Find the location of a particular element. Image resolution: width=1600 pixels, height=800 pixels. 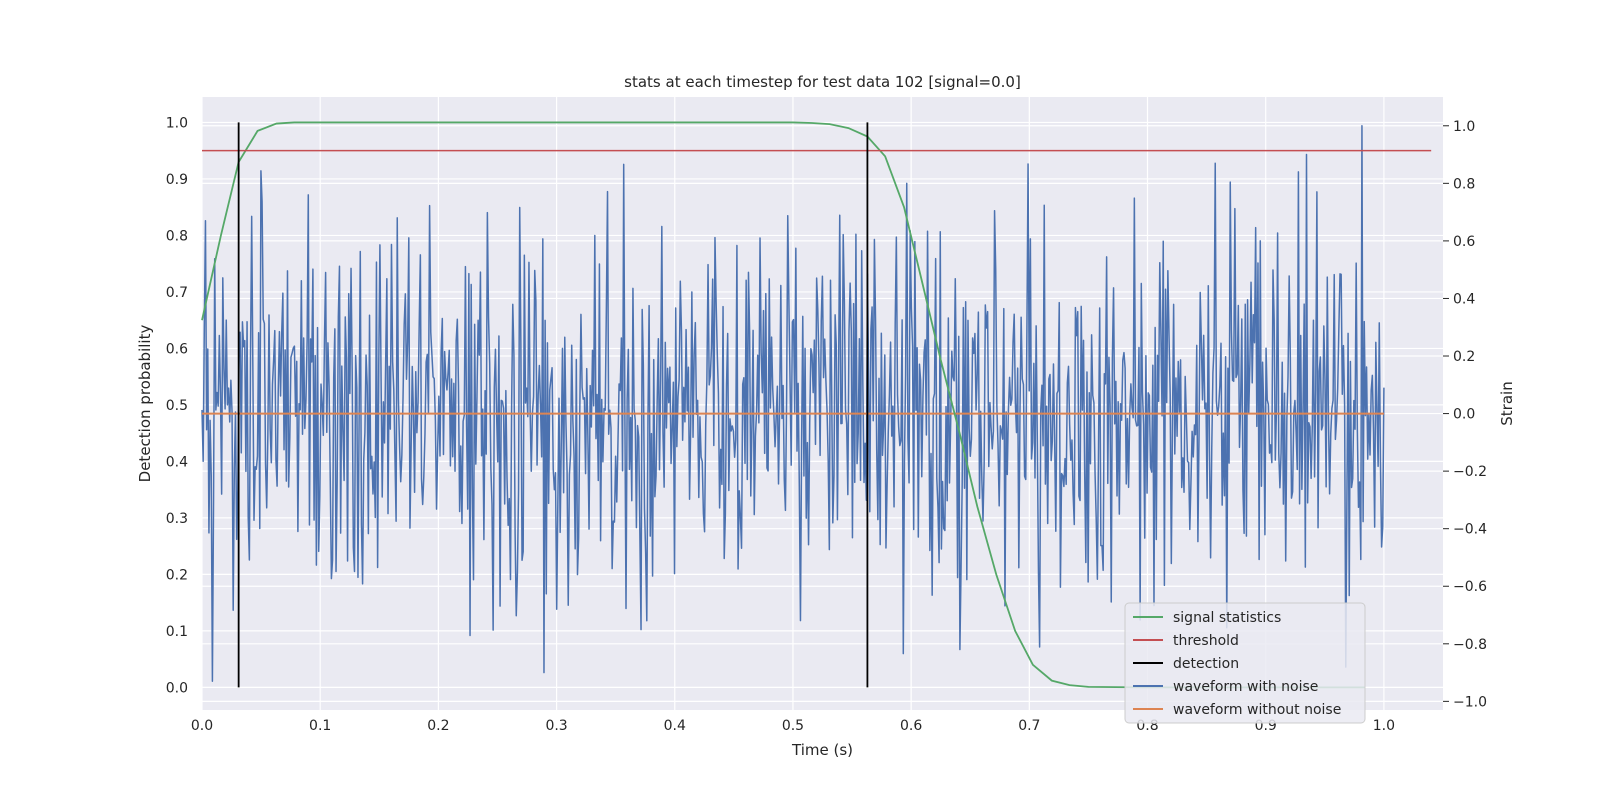

y-tick-label-right: −0.4 is located at coordinates (1470, 530).